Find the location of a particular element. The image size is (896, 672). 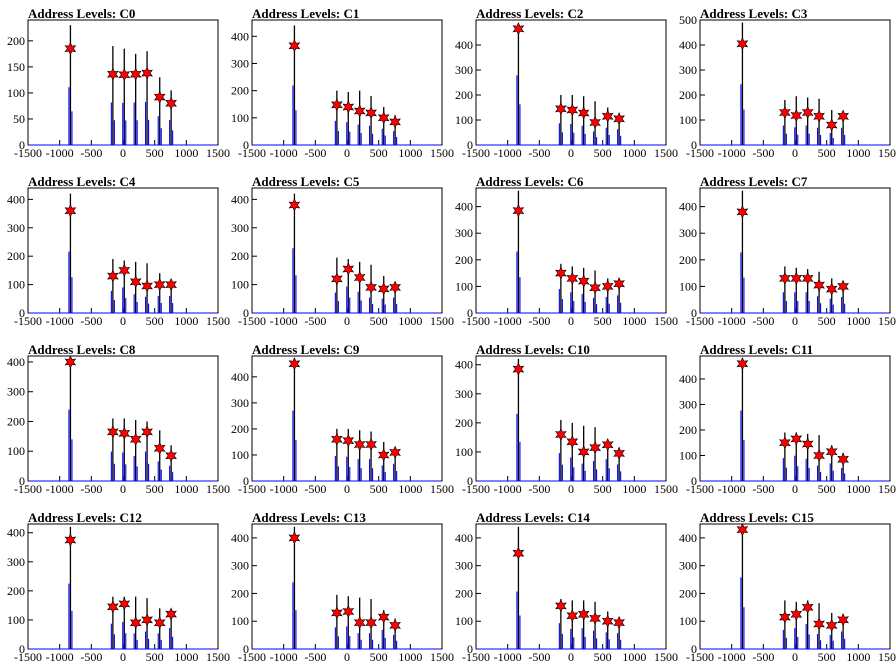

y-tick-label: 150 is located at coordinates (16, 67).